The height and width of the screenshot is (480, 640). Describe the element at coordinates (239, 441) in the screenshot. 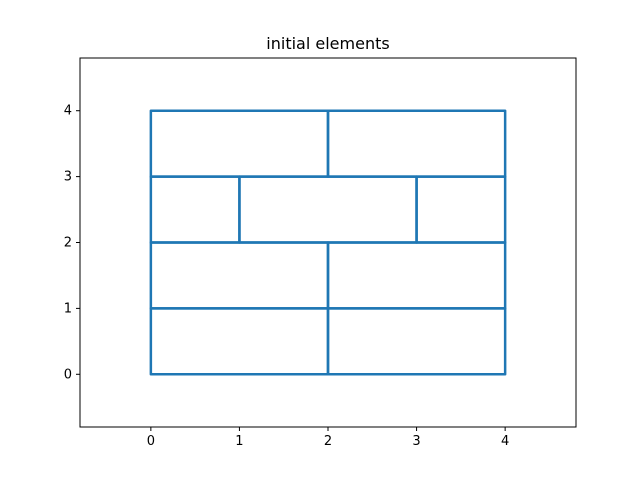

I see `x-tick-label: 1` at that location.